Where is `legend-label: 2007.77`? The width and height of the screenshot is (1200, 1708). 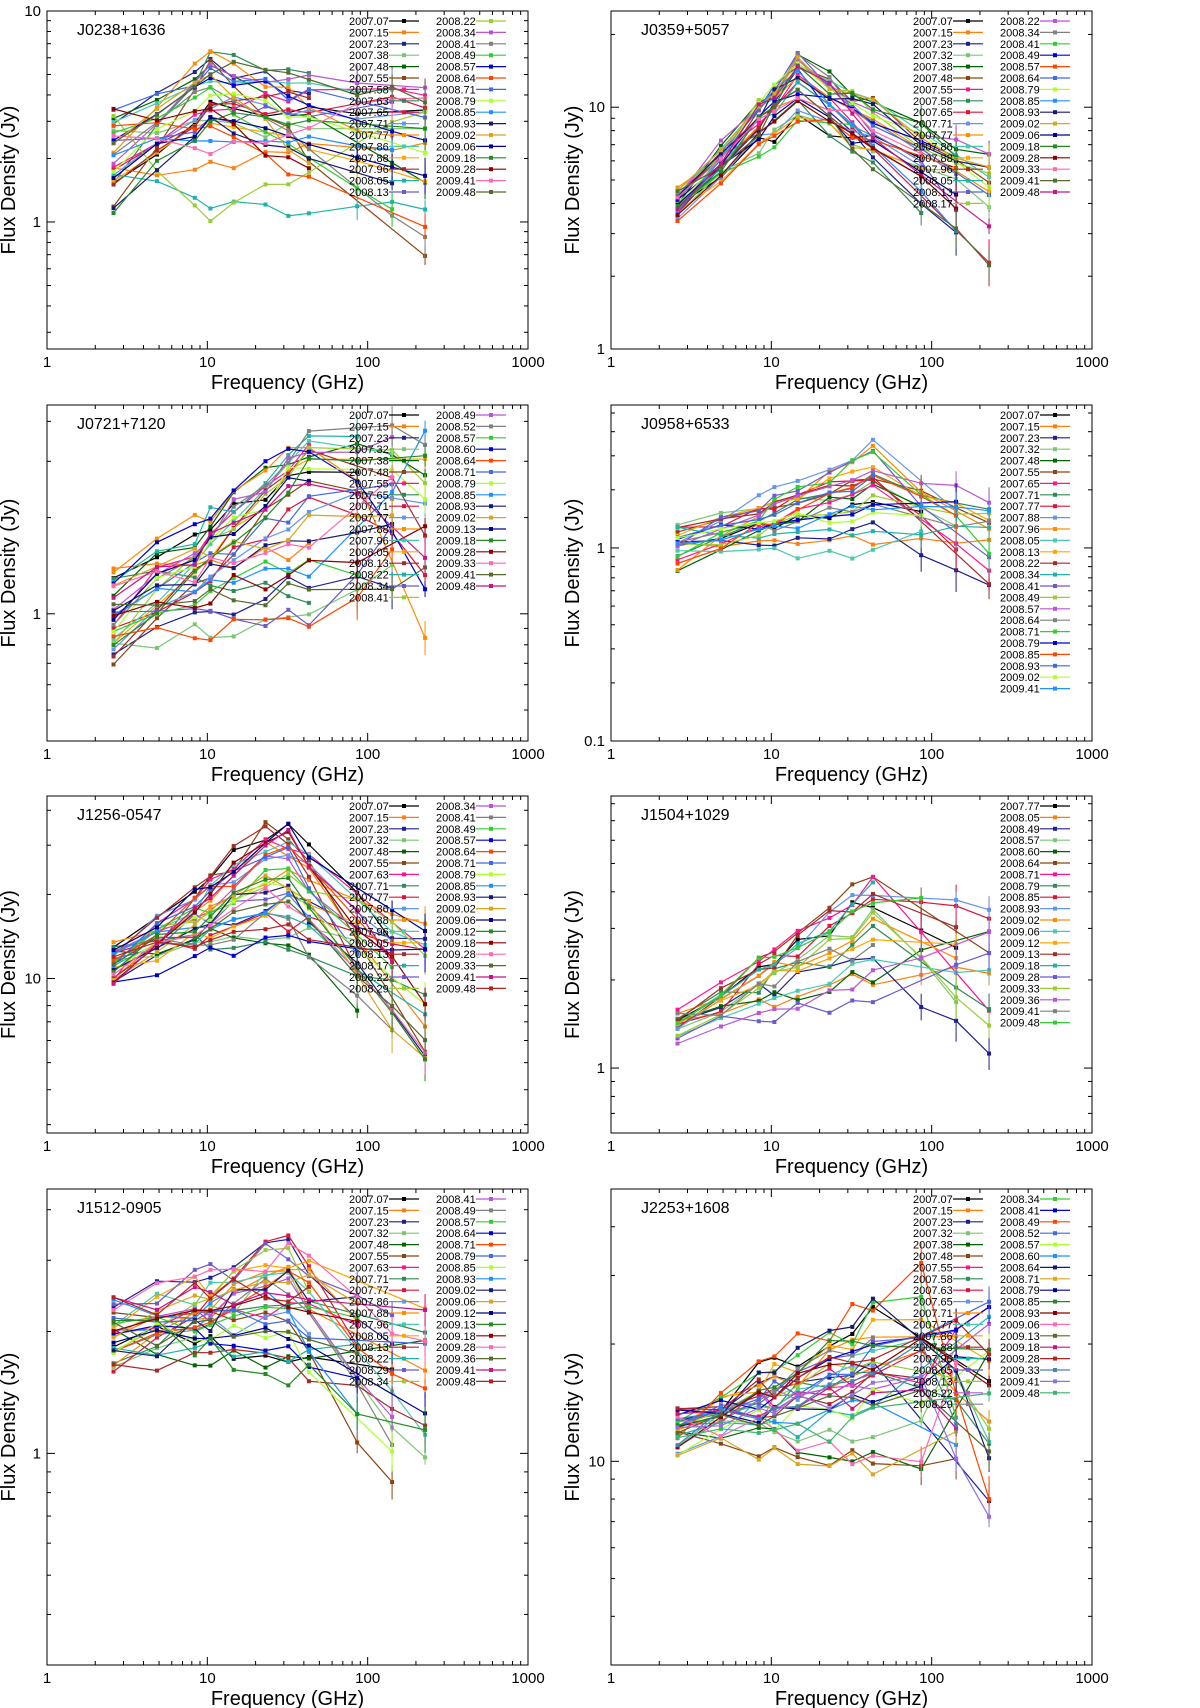 legend-label: 2007.77 is located at coordinates (933, 136).